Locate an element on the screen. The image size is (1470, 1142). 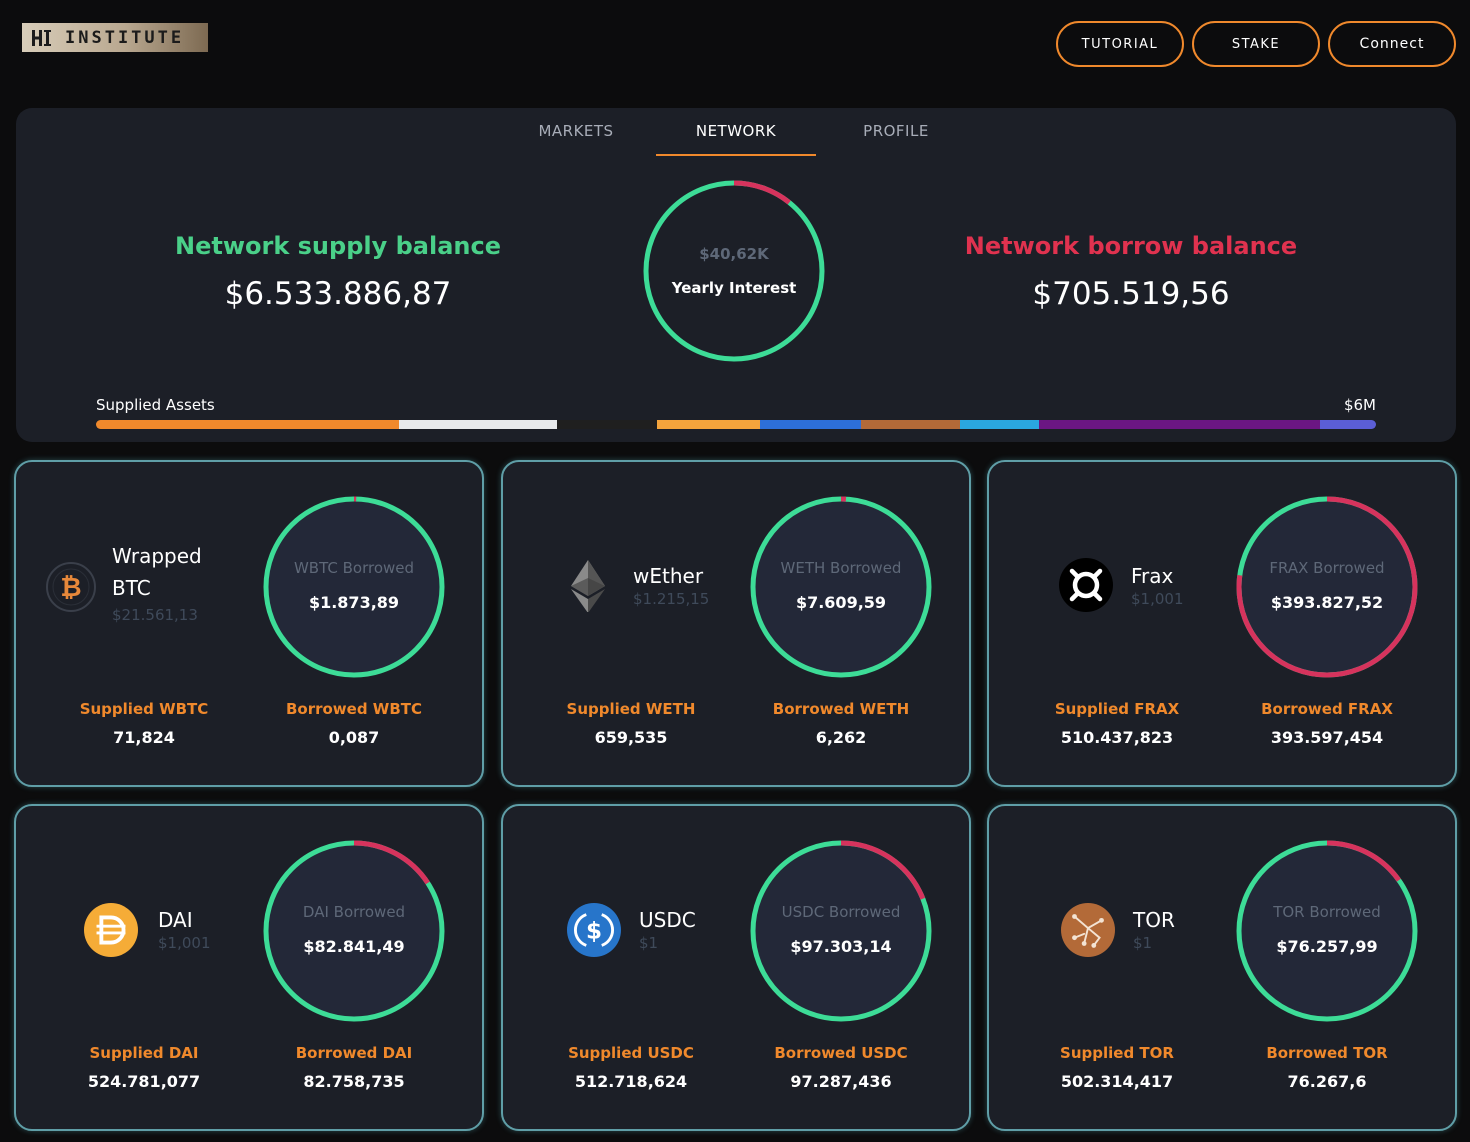
connect-button: Connect is located at coordinates (1392, 44).